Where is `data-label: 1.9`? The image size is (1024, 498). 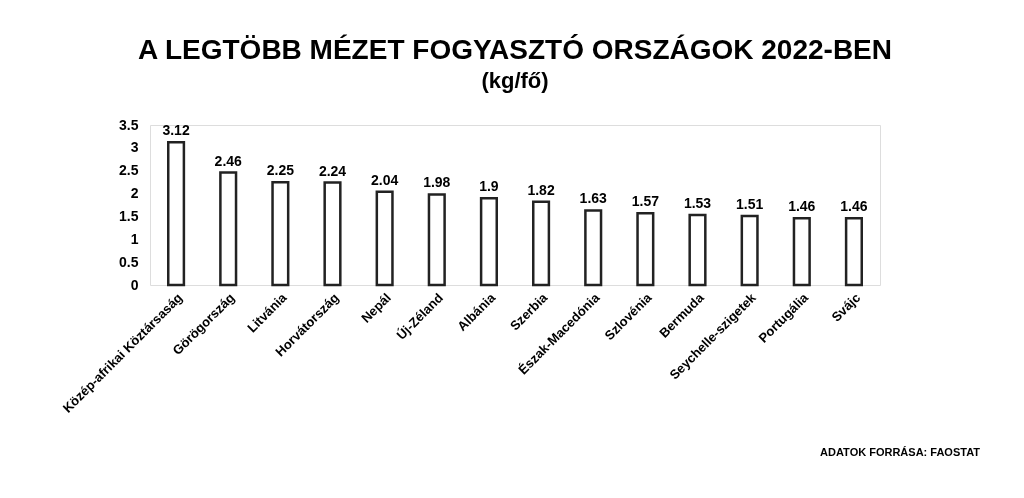 data-label: 1.9 is located at coordinates (489, 186).